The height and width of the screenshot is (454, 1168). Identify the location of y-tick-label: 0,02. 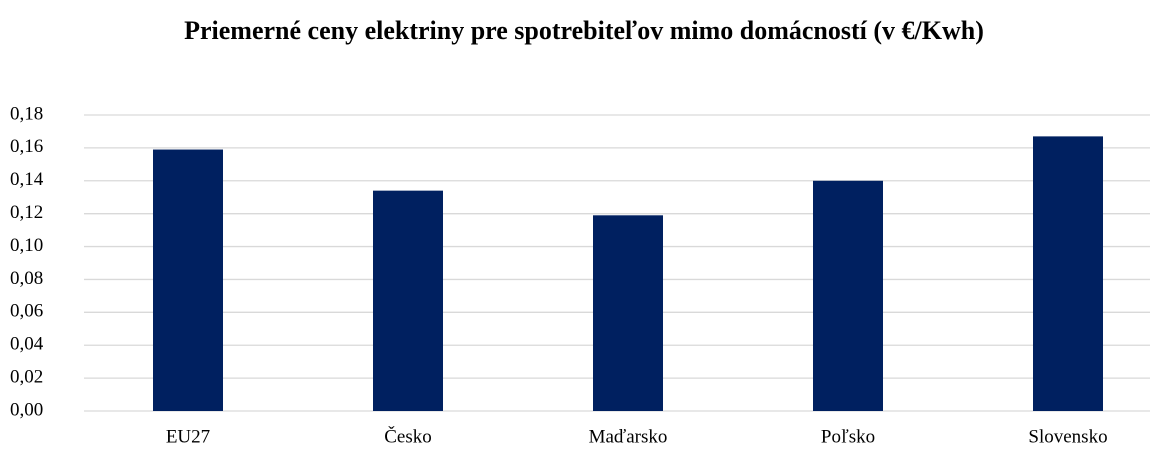
(26, 376).